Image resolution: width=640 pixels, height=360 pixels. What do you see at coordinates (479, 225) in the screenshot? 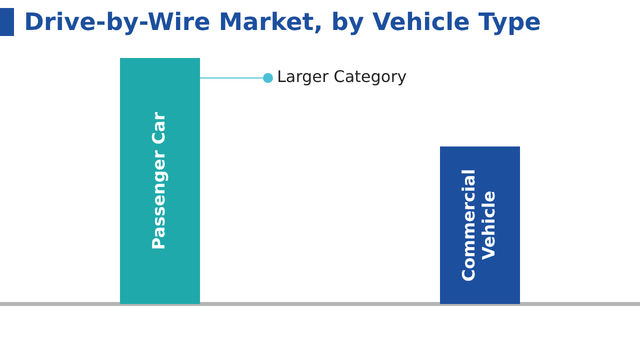
I see `x-tick-label: Commercial Vehicle` at bounding box center [479, 225].